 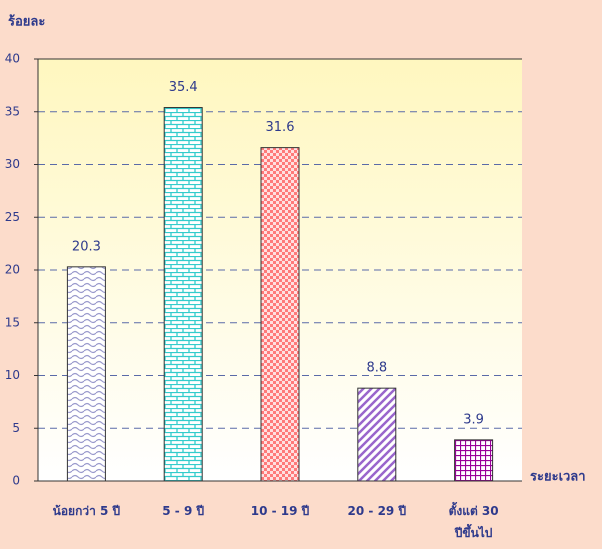 What do you see at coordinates (12, 217) in the screenshot?
I see `y-tick-label: 25` at bounding box center [12, 217].